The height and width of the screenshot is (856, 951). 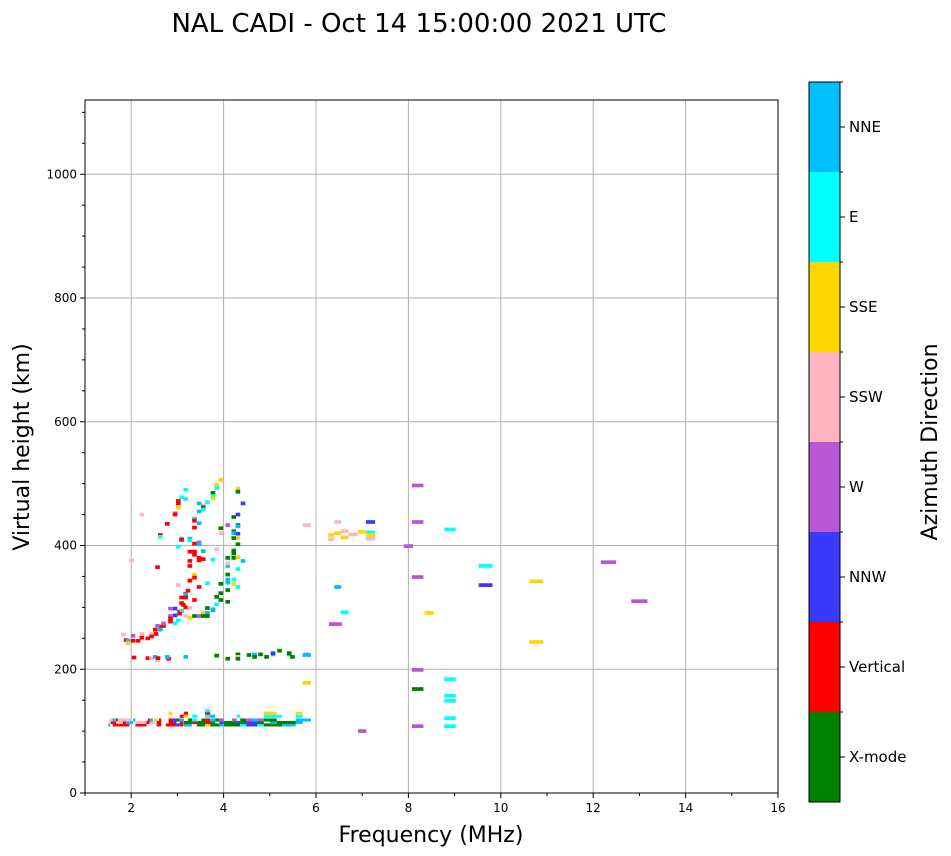 What do you see at coordinates (824, 217) in the screenshot?
I see `colorbar-swatch-e` at bounding box center [824, 217].